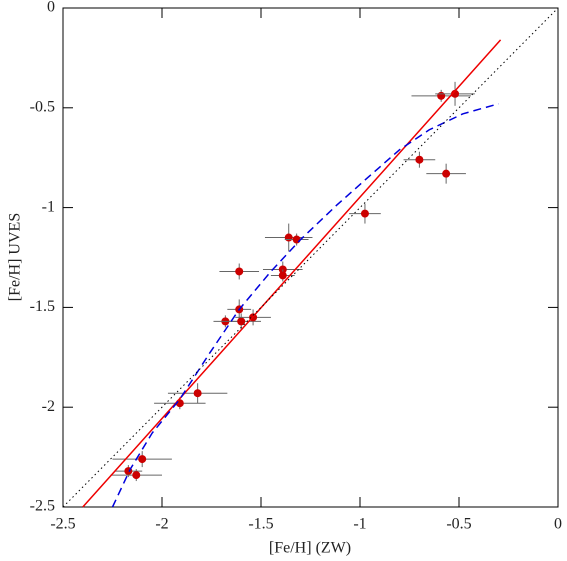 This screenshot has height=561, width=567. What do you see at coordinates (42, 506) in the screenshot?
I see `y-tick-label: -2.5` at bounding box center [42, 506].